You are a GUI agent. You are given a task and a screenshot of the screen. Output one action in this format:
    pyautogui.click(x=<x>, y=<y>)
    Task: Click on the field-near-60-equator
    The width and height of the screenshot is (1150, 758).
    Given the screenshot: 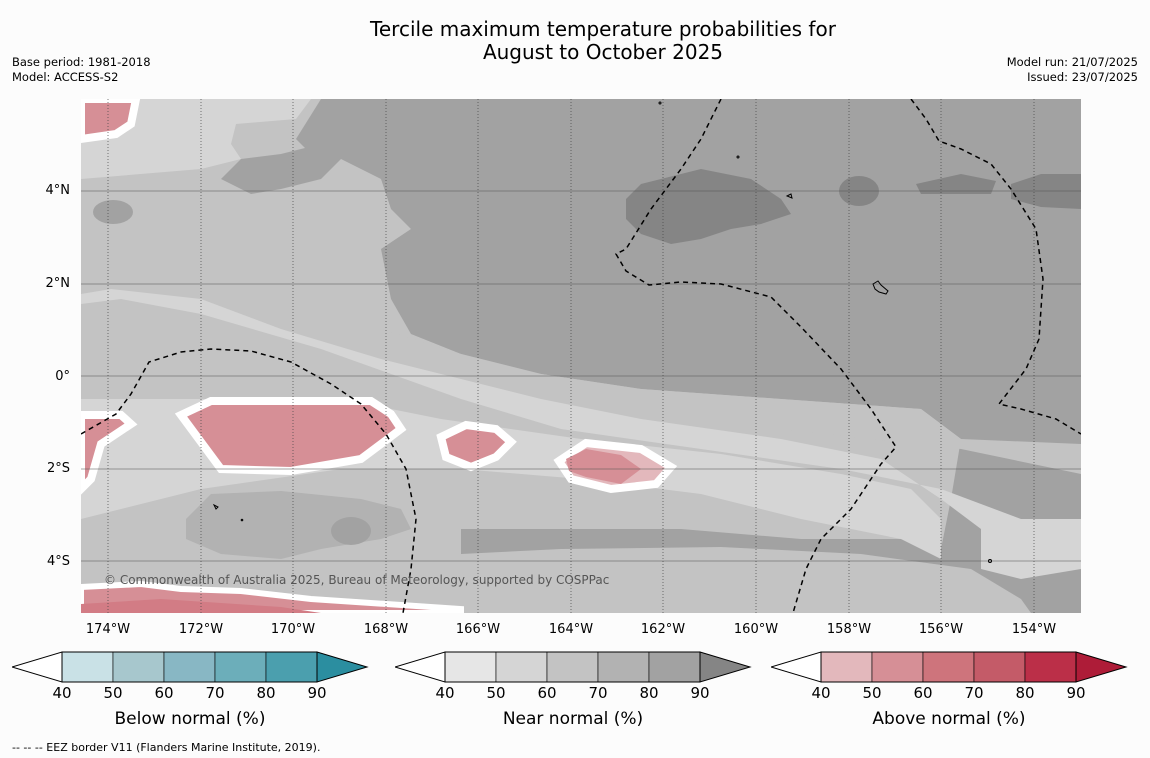 What is the action you would take?
    pyautogui.click(x=731, y=401)
    